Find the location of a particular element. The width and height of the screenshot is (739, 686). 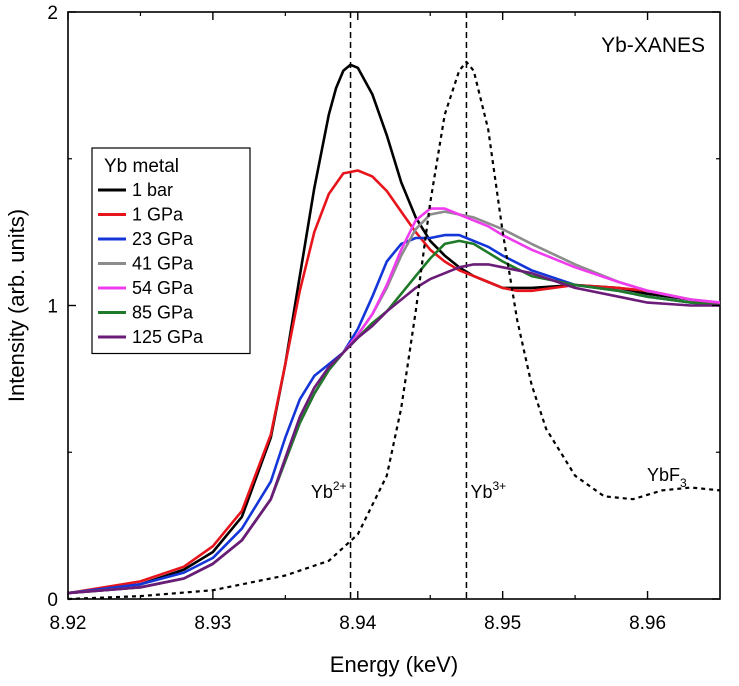

legend-item: 54 GPa is located at coordinates (146, 288).